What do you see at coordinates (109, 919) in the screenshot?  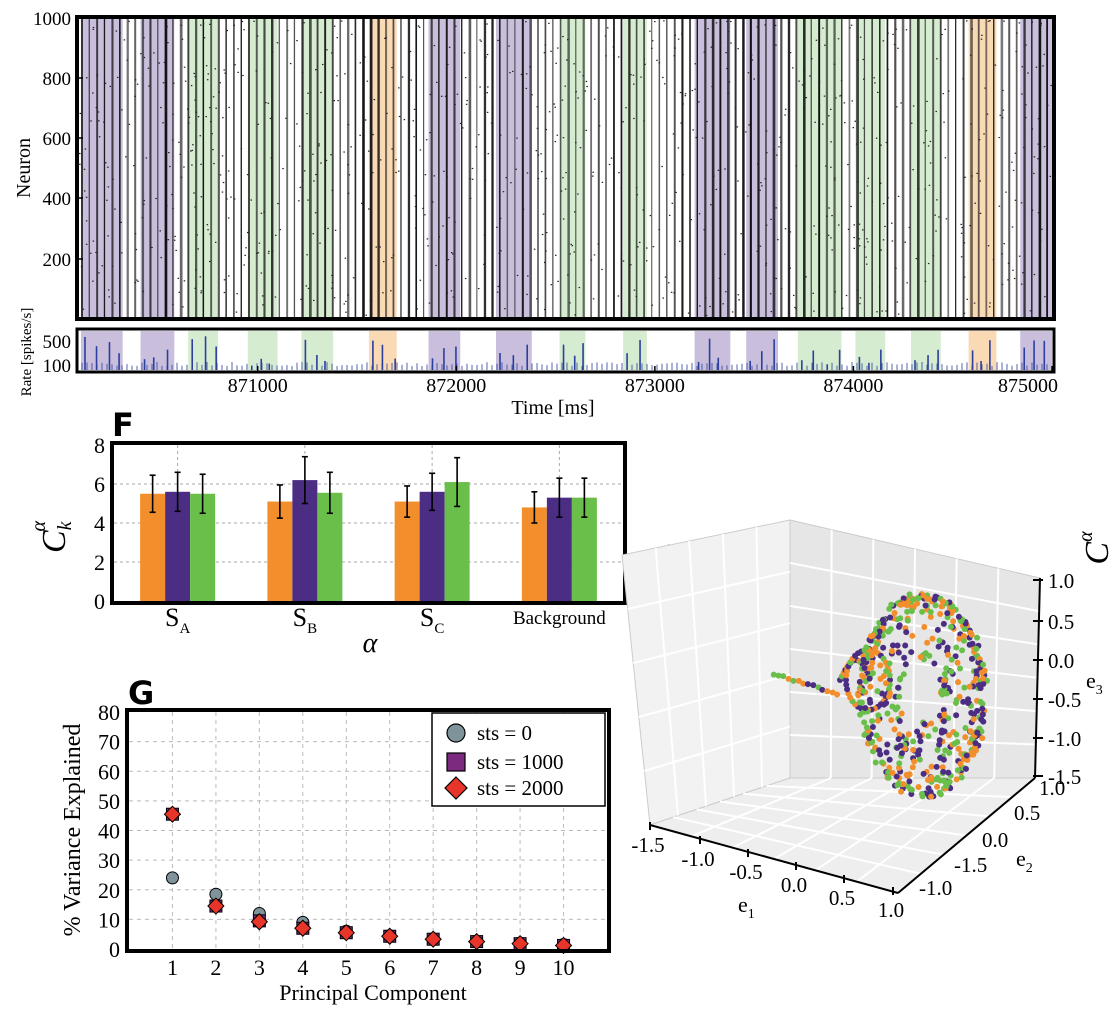 I see `g-y-tick: 10` at bounding box center [109, 919].